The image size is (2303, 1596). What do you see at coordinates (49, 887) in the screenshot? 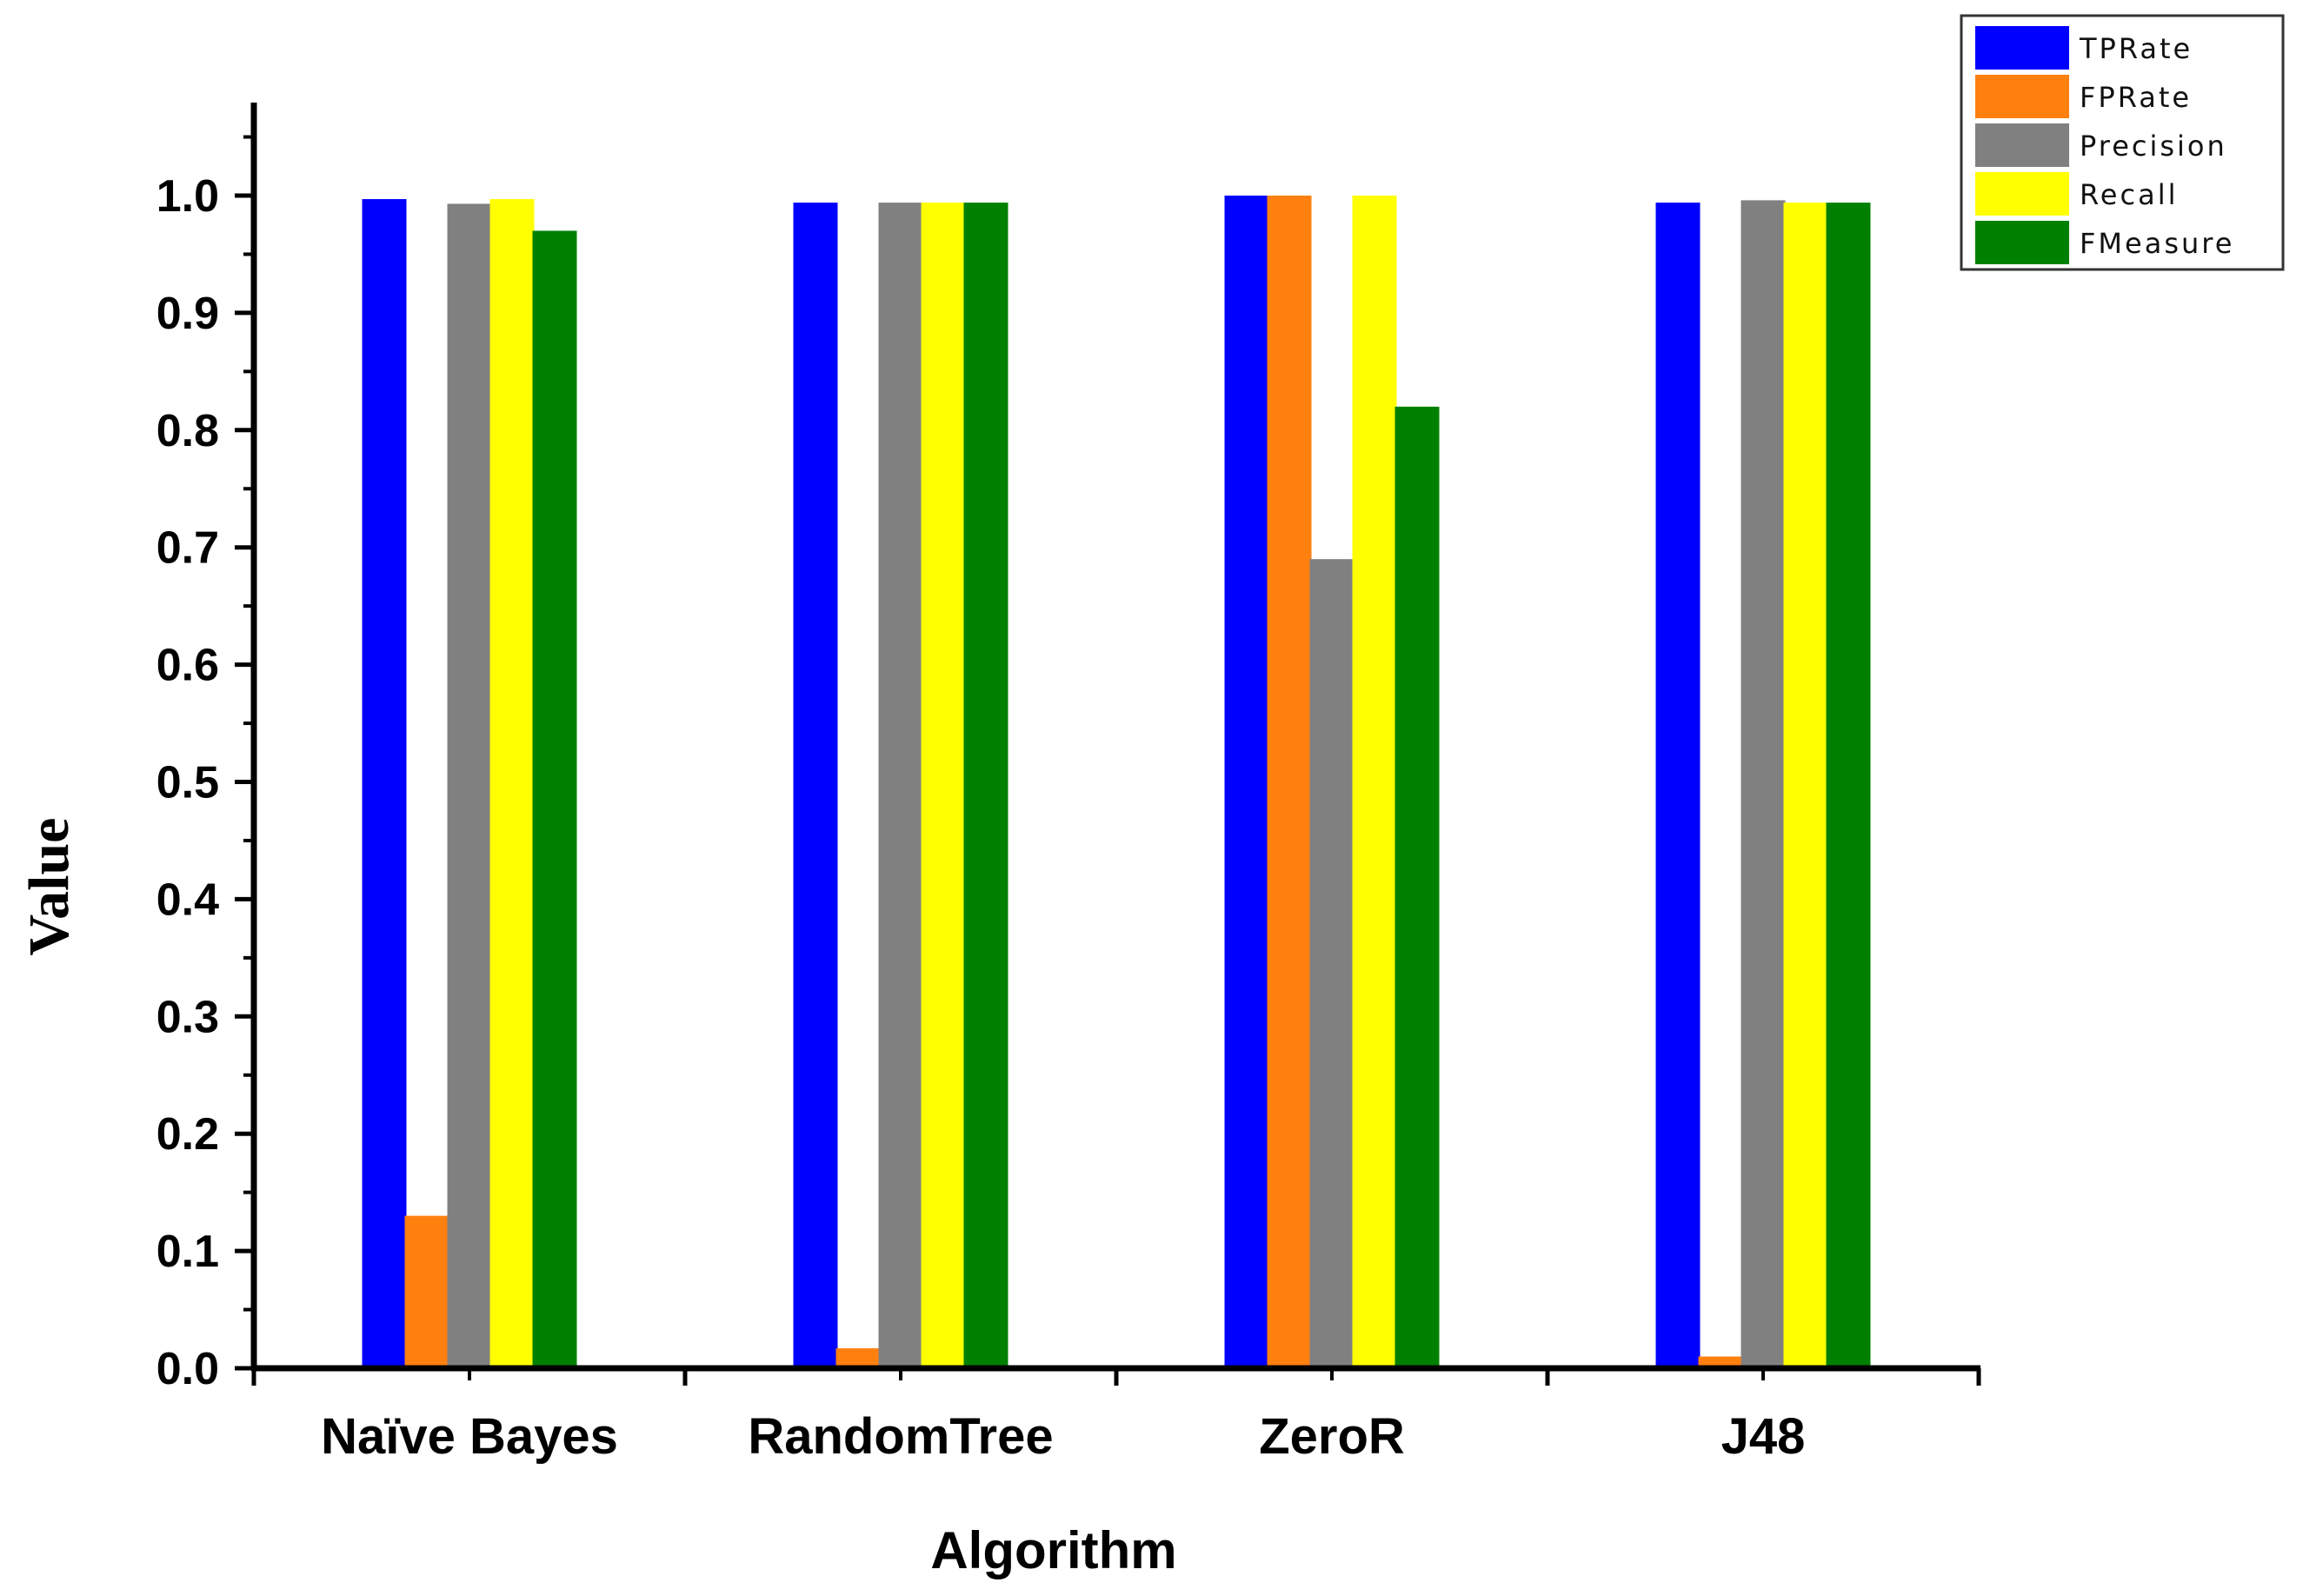
I see `y-axis-title: Value` at bounding box center [49, 887].